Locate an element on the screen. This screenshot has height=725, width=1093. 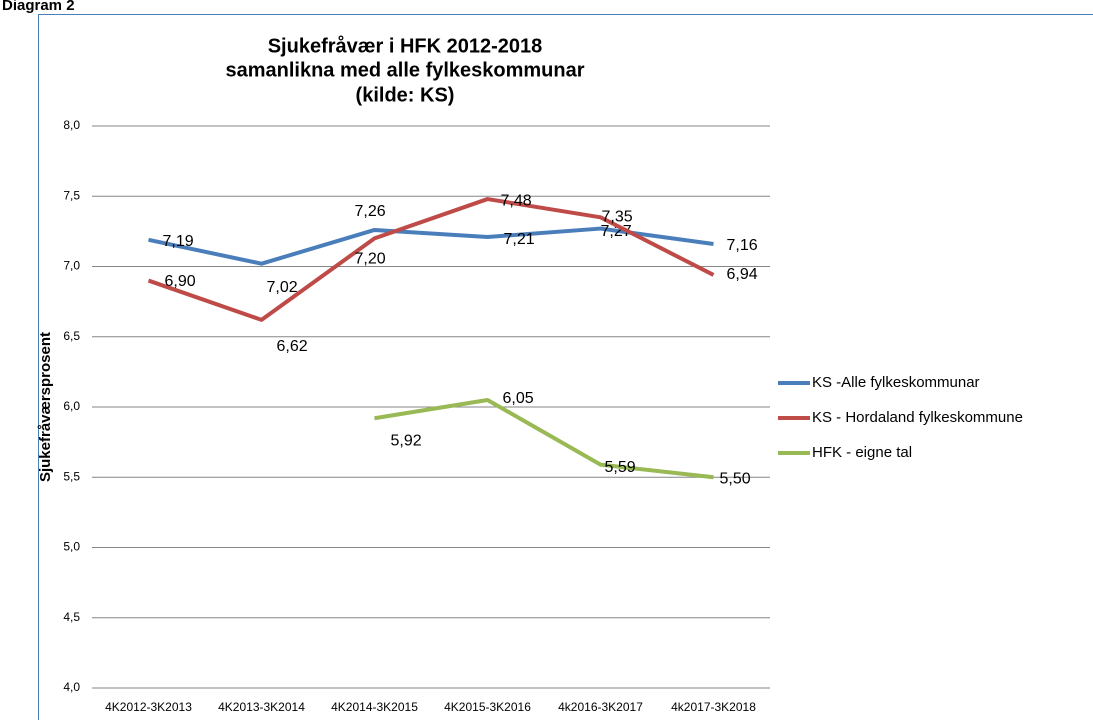
x-tick-label: 4k2017-3K2018 is located at coordinates (713, 707).